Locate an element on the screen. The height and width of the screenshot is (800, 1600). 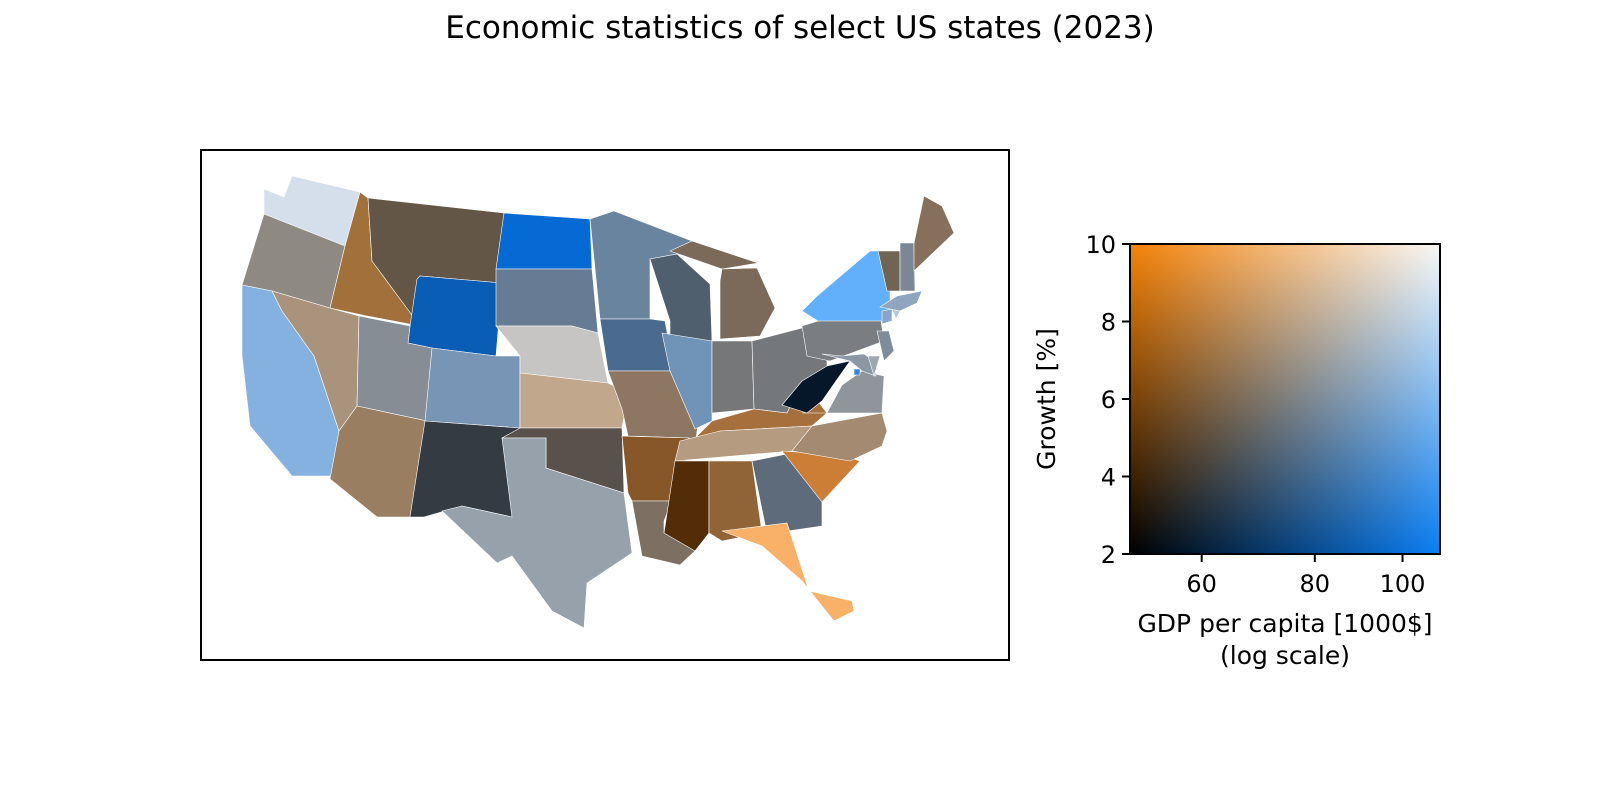
legend-x-ticks: 60 80 100 is located at coordinates (1305, 576).